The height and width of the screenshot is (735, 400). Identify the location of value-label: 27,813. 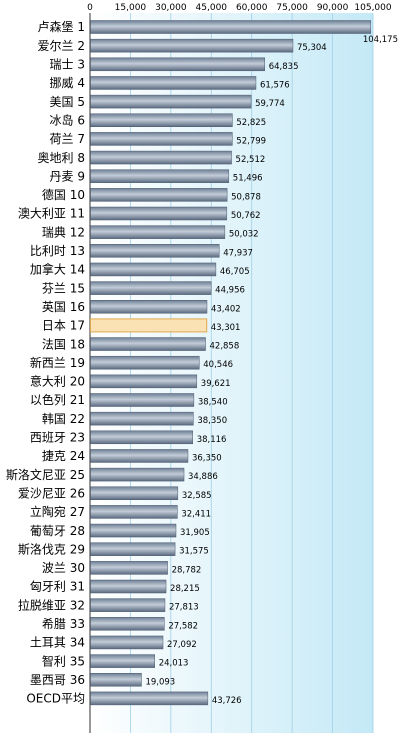
(184, 608).